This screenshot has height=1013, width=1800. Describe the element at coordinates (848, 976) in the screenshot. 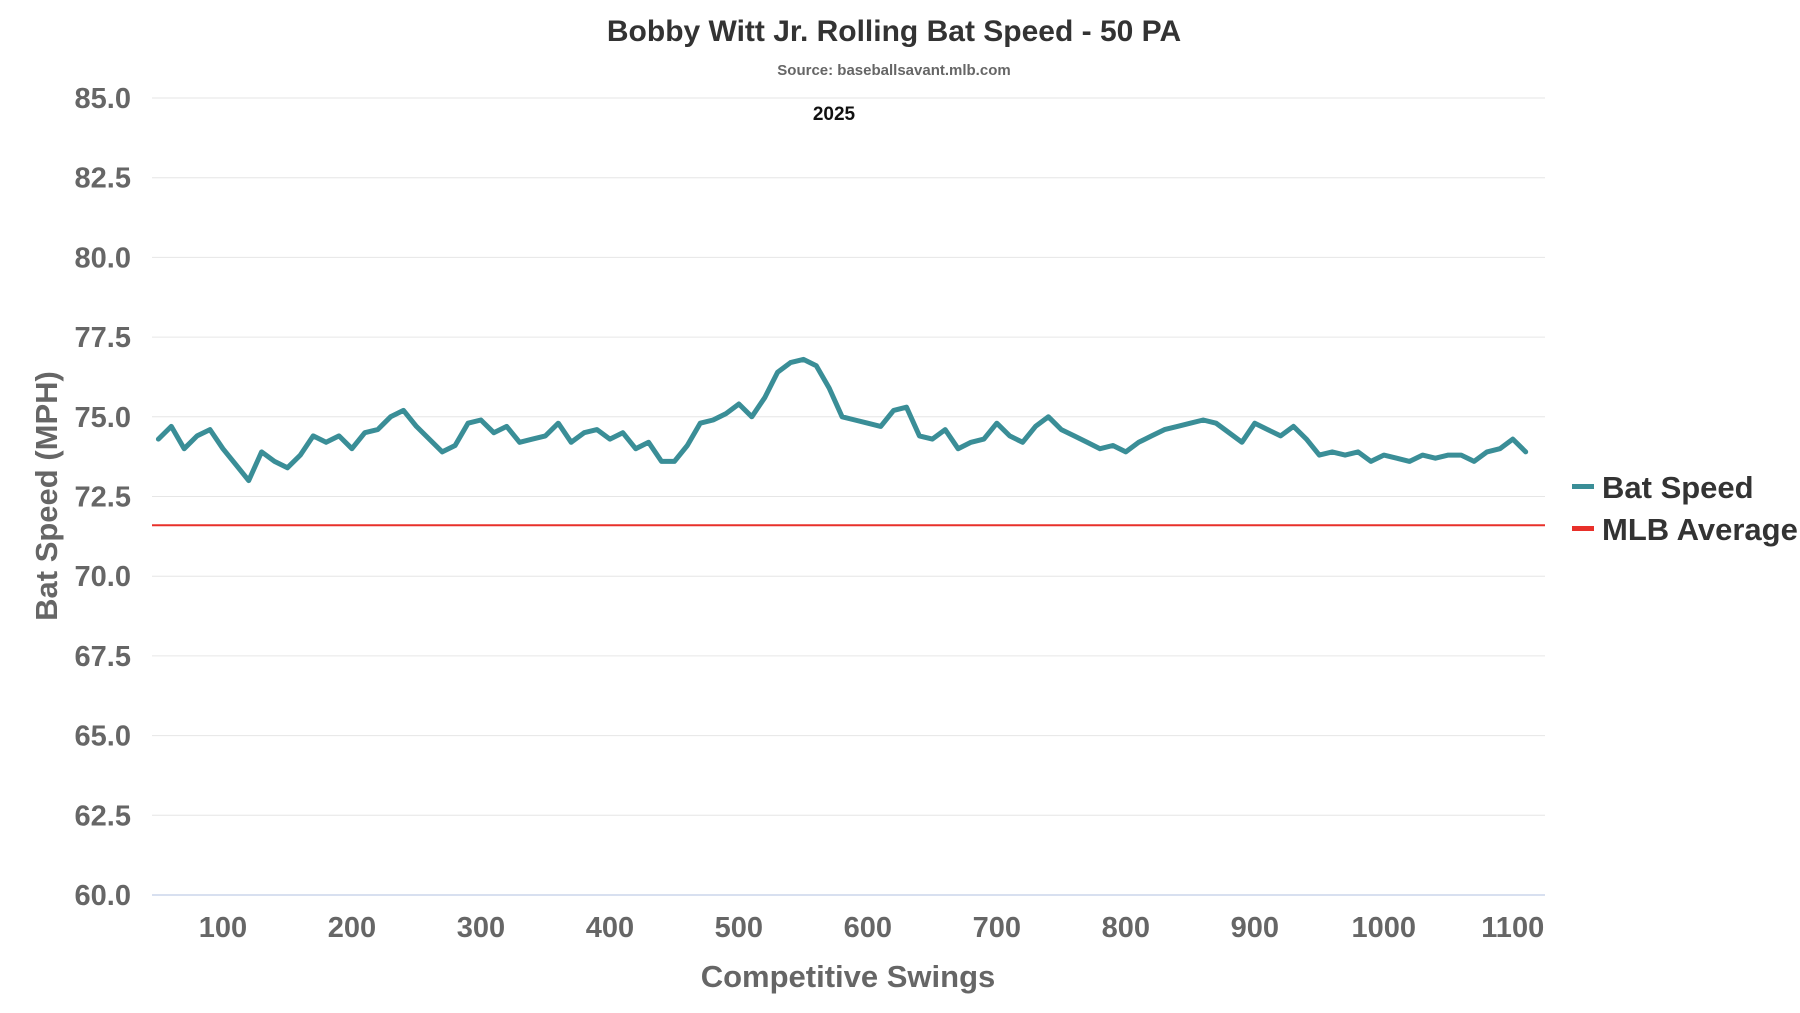

I see `x-axis-label: Competitive Swings` at that location.